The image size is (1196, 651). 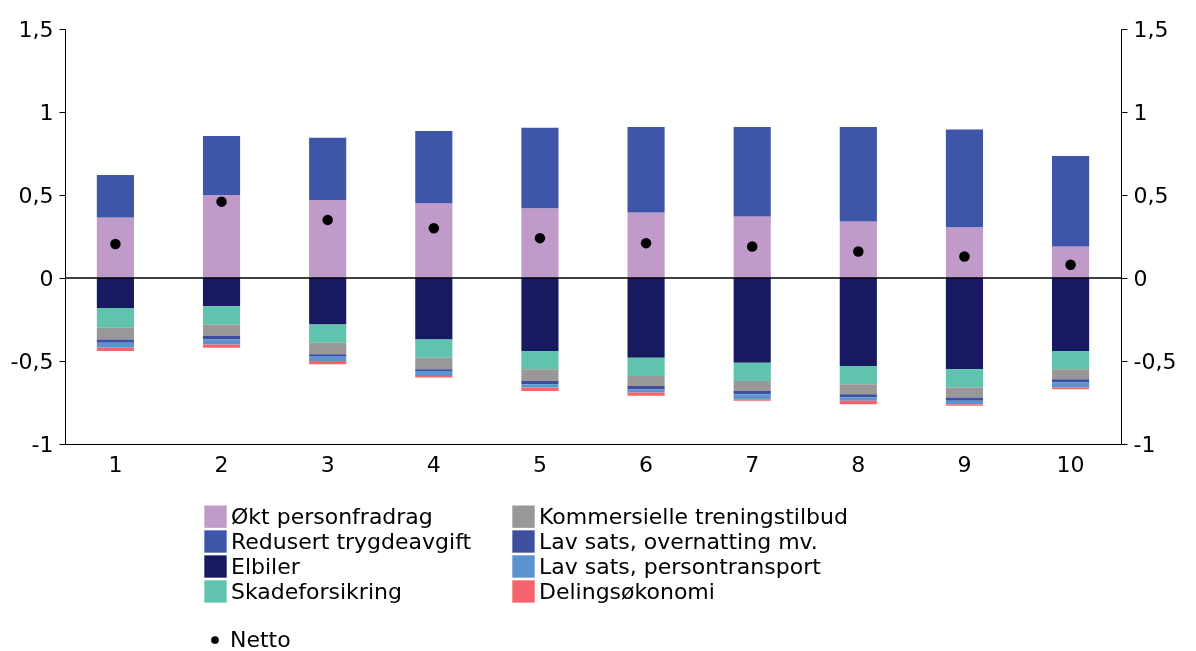 I want to click on x-tick-label: 3, so click(x=327, y=464).